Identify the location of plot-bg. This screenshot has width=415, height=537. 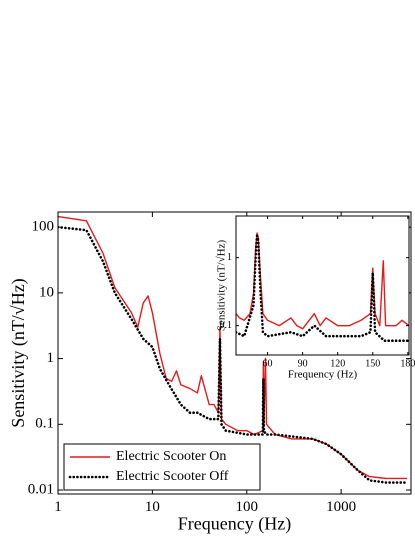
(322, 285).